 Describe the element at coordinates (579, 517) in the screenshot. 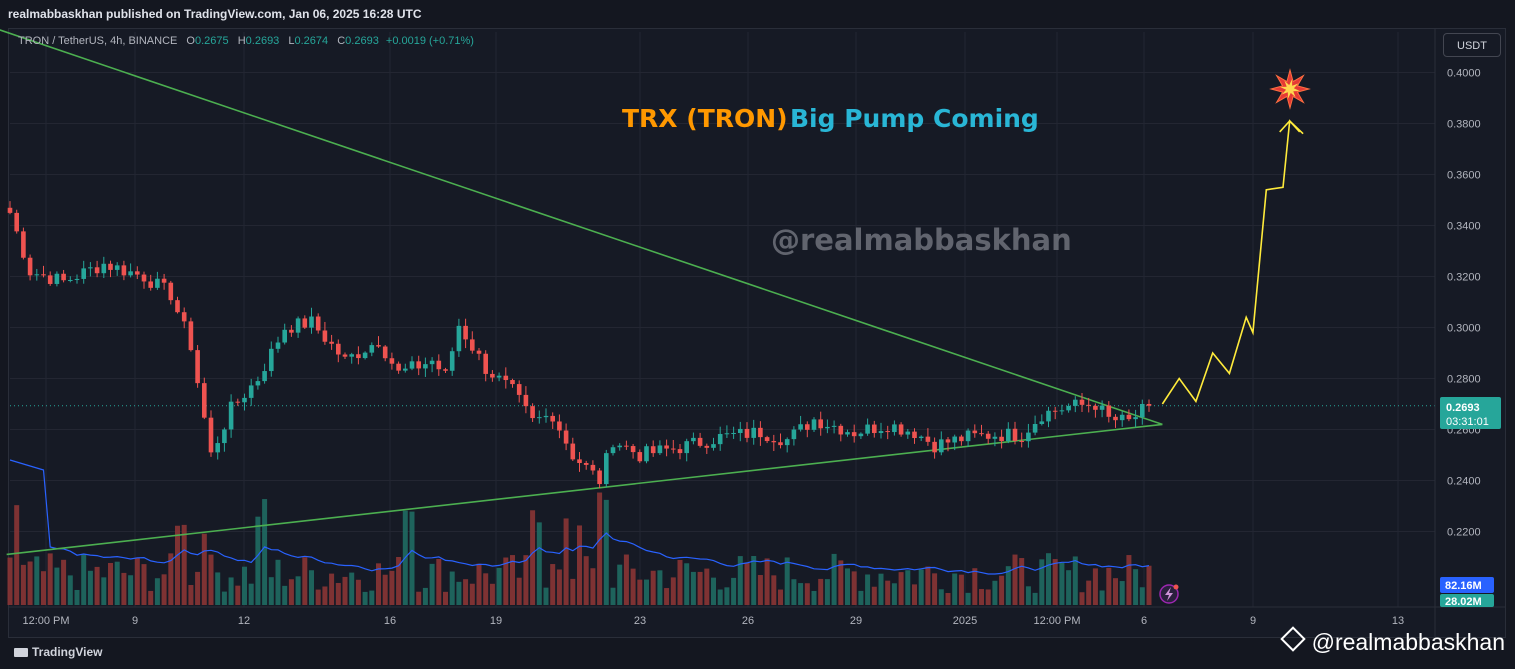

I see `volume-ma-line` at that location.